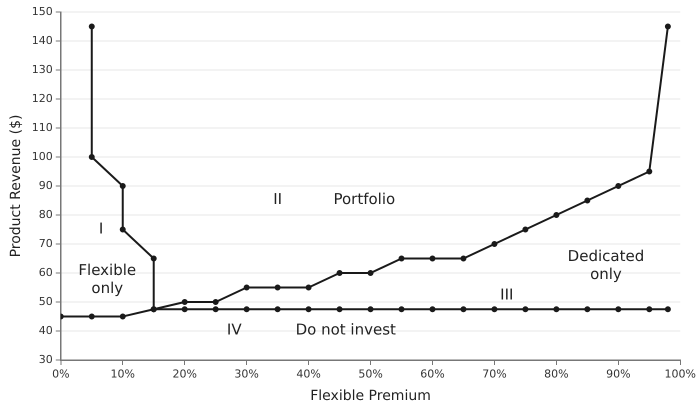  What do you see at coordinates (107, 278) in the screenshot?
I see `annotation: Flexible only` at bounding box center [107, 278].